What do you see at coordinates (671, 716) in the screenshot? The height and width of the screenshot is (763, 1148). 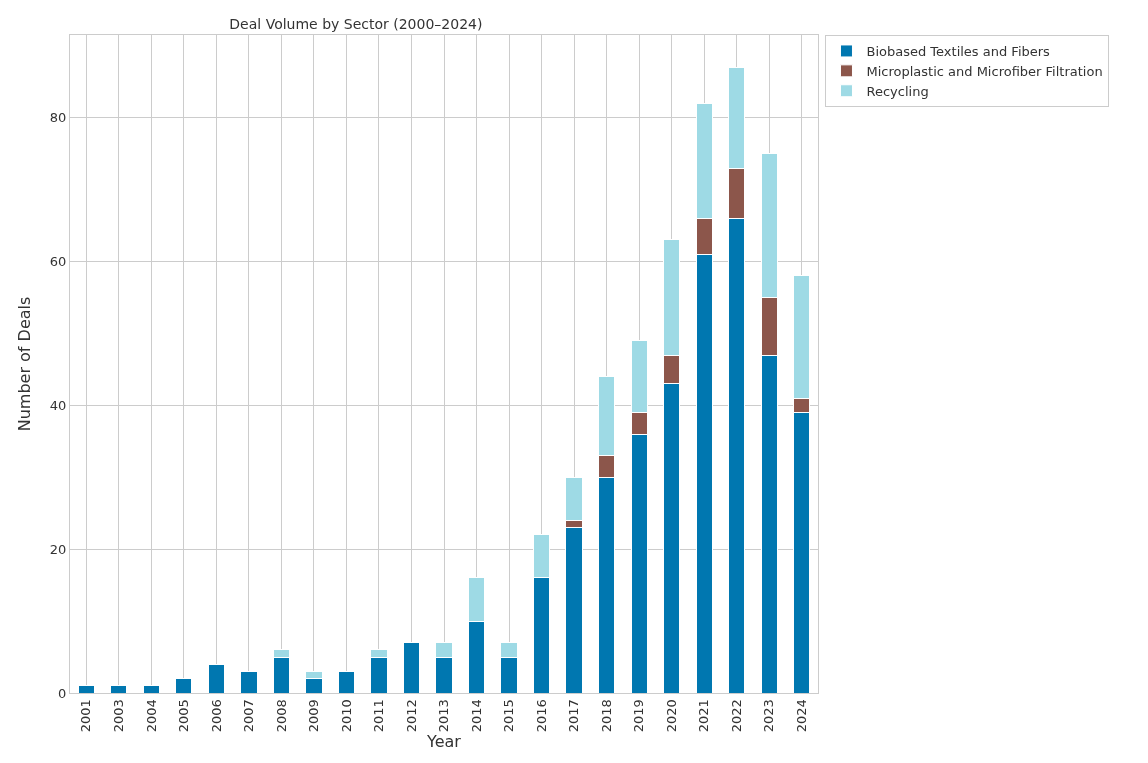 I see `x-tick-label: 2020` at bounding box center [671, 716].